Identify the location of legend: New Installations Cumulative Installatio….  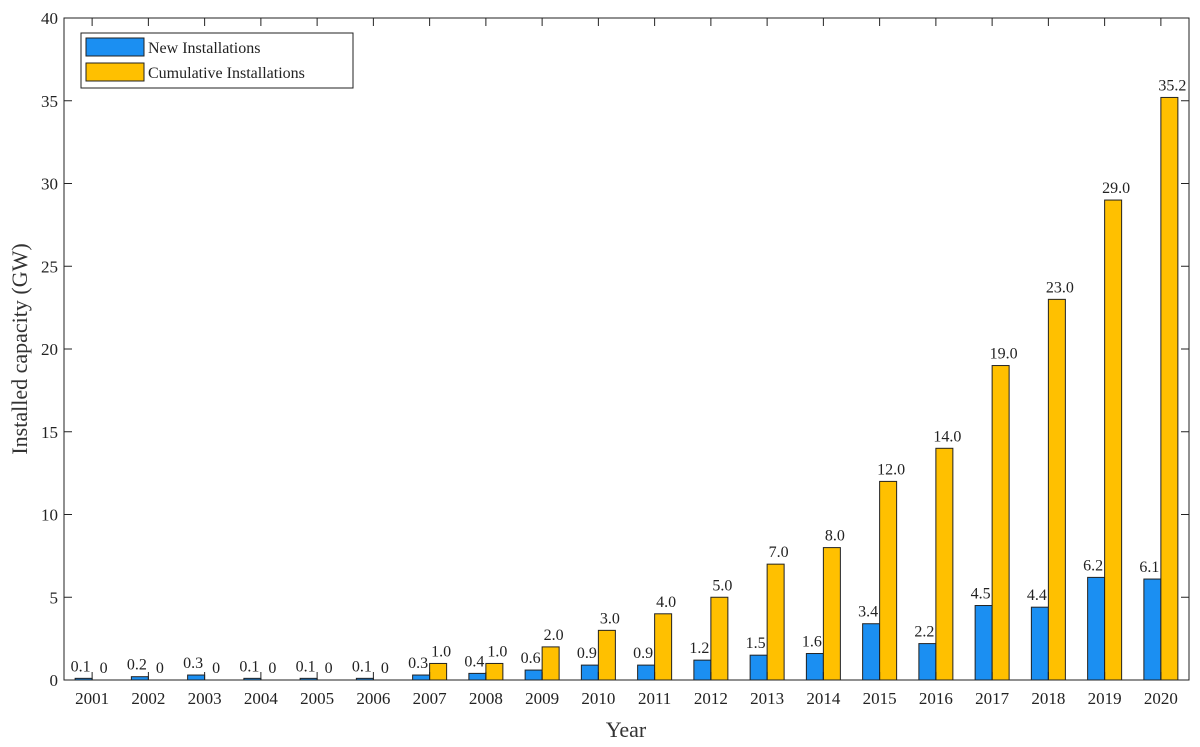
(217, 60).